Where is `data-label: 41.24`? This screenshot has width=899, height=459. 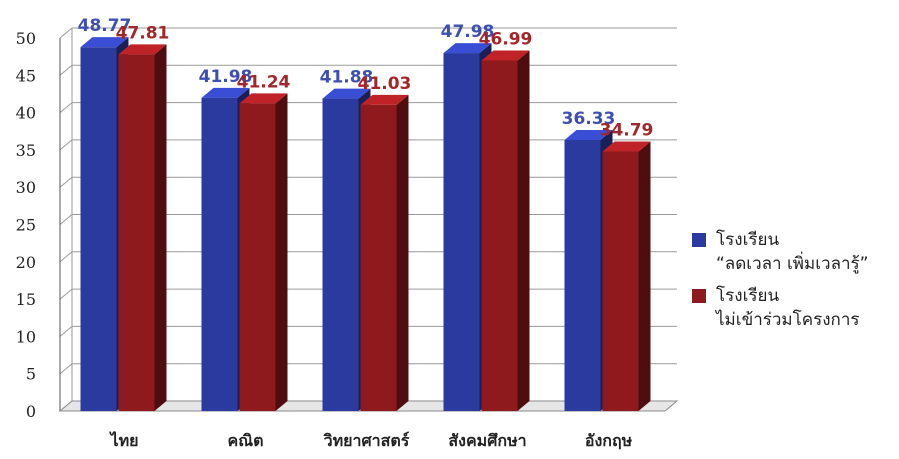 data-label: 41.24 is located at coordinates (264, 82).